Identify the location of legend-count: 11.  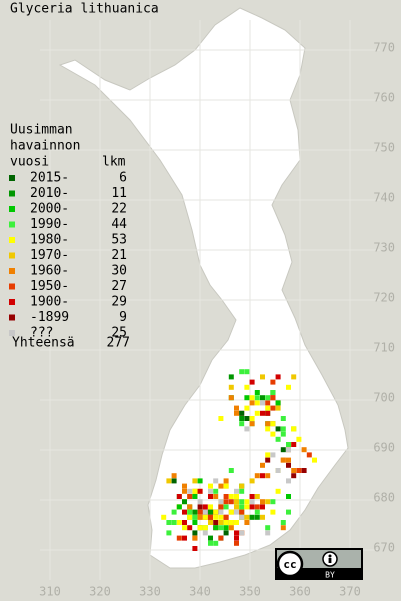
(119, 193).